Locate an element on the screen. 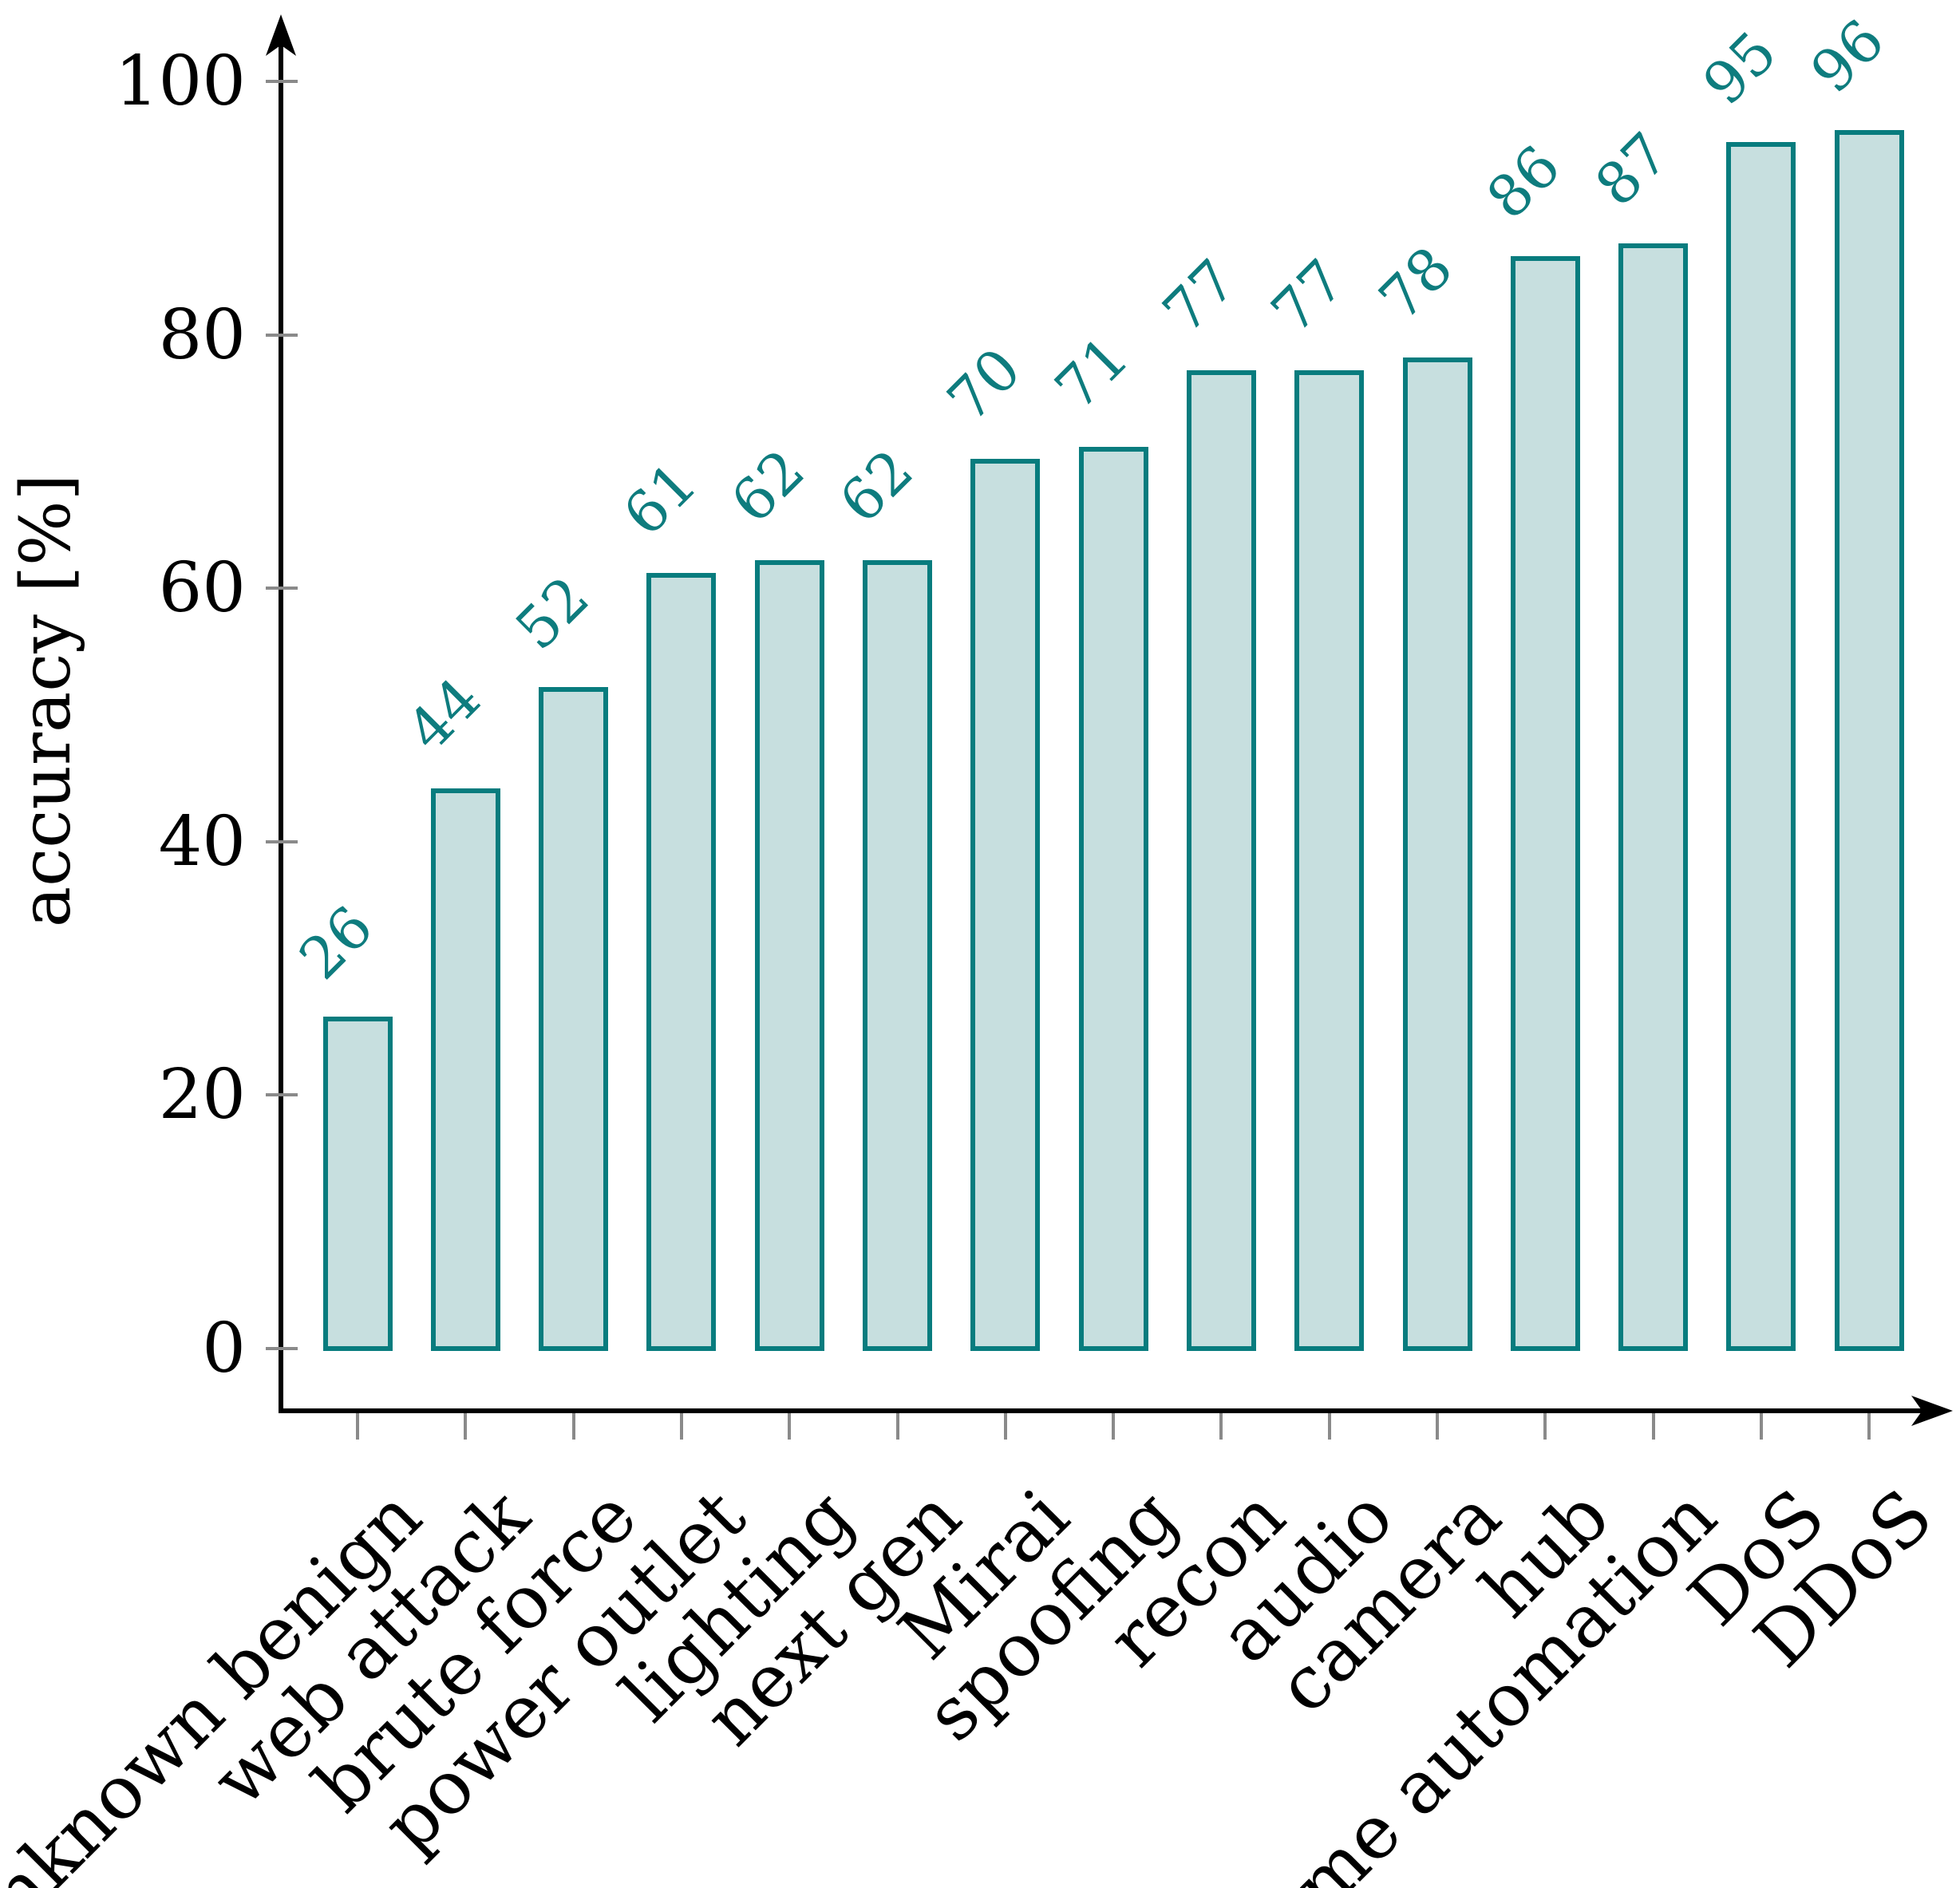  bar-value-label: 78 is located at coordinates (1415, 284).